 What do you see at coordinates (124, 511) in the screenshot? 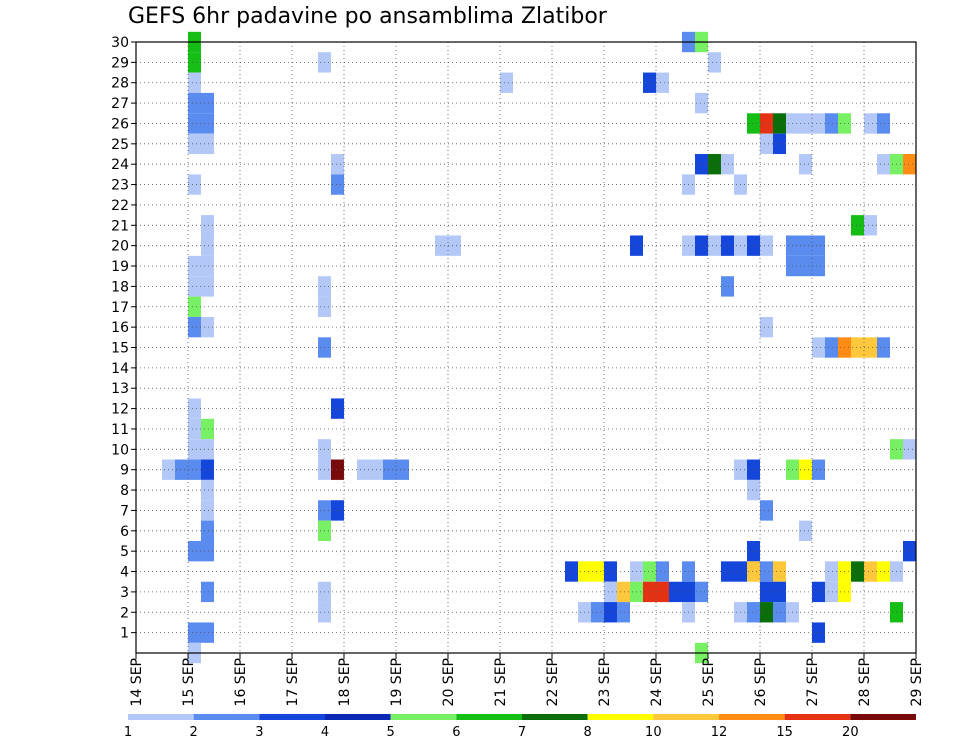
I see `y-tick-label: 7` at bounding box center [124, 511].